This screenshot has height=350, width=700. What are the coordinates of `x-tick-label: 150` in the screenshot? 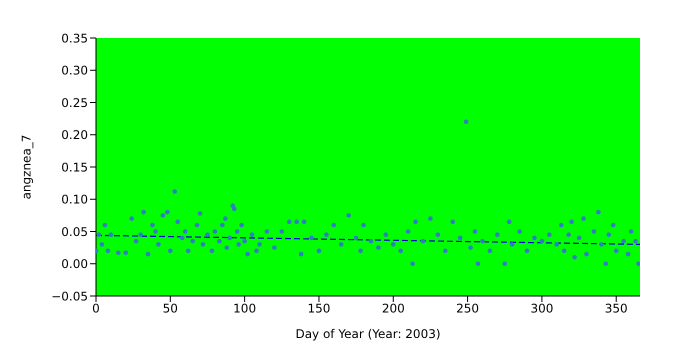 It's located at (319, 309).